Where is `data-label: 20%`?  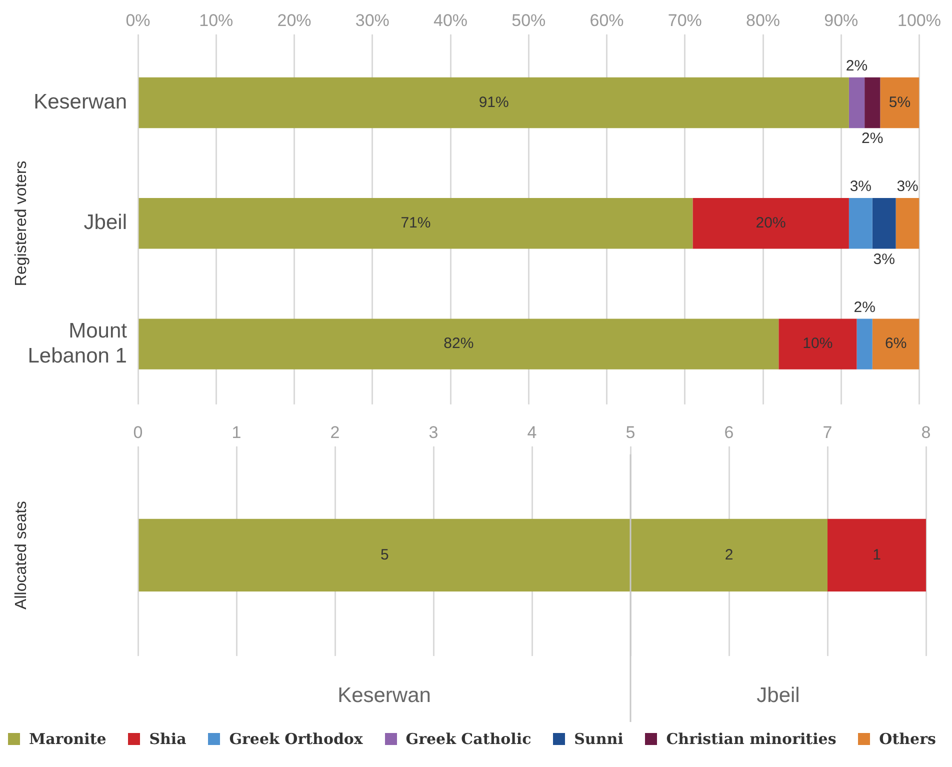 data-label: 20% is located at coordinates (771, 223).